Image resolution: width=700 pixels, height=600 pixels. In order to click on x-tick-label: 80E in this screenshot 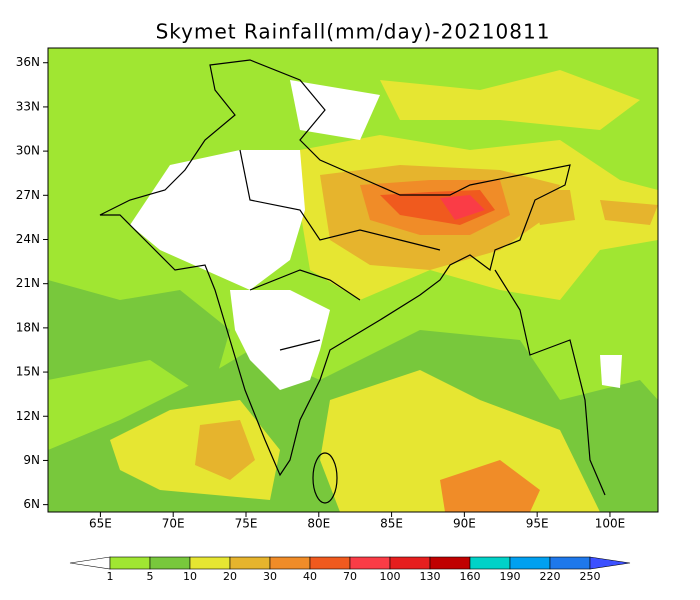, I will do `click(318, 524)`.